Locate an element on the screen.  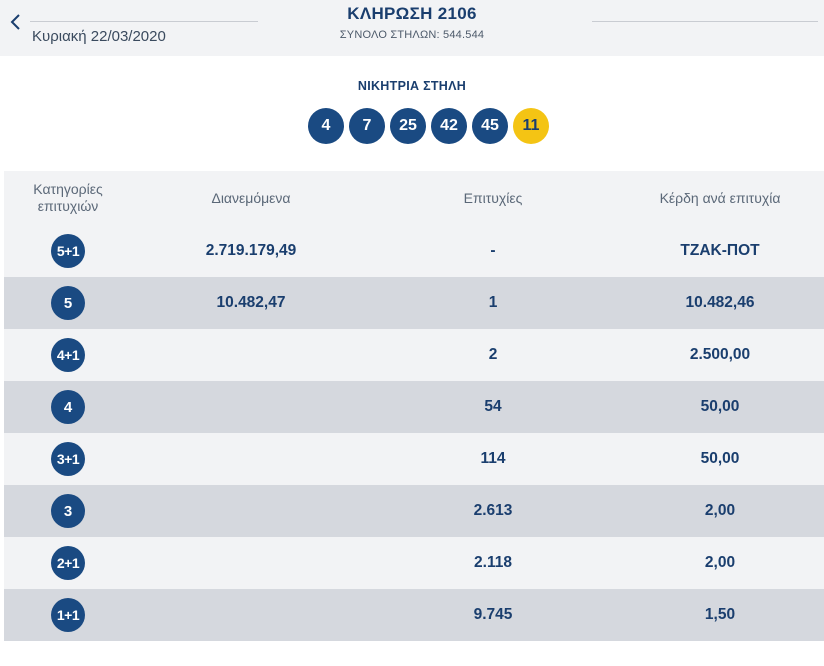
table-row: 4 54 50,00 is located at coordinates (414, 407).